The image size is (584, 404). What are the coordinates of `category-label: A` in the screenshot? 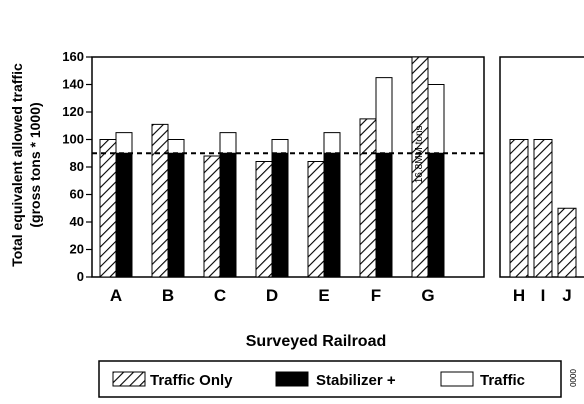 It's located at (116, 295).